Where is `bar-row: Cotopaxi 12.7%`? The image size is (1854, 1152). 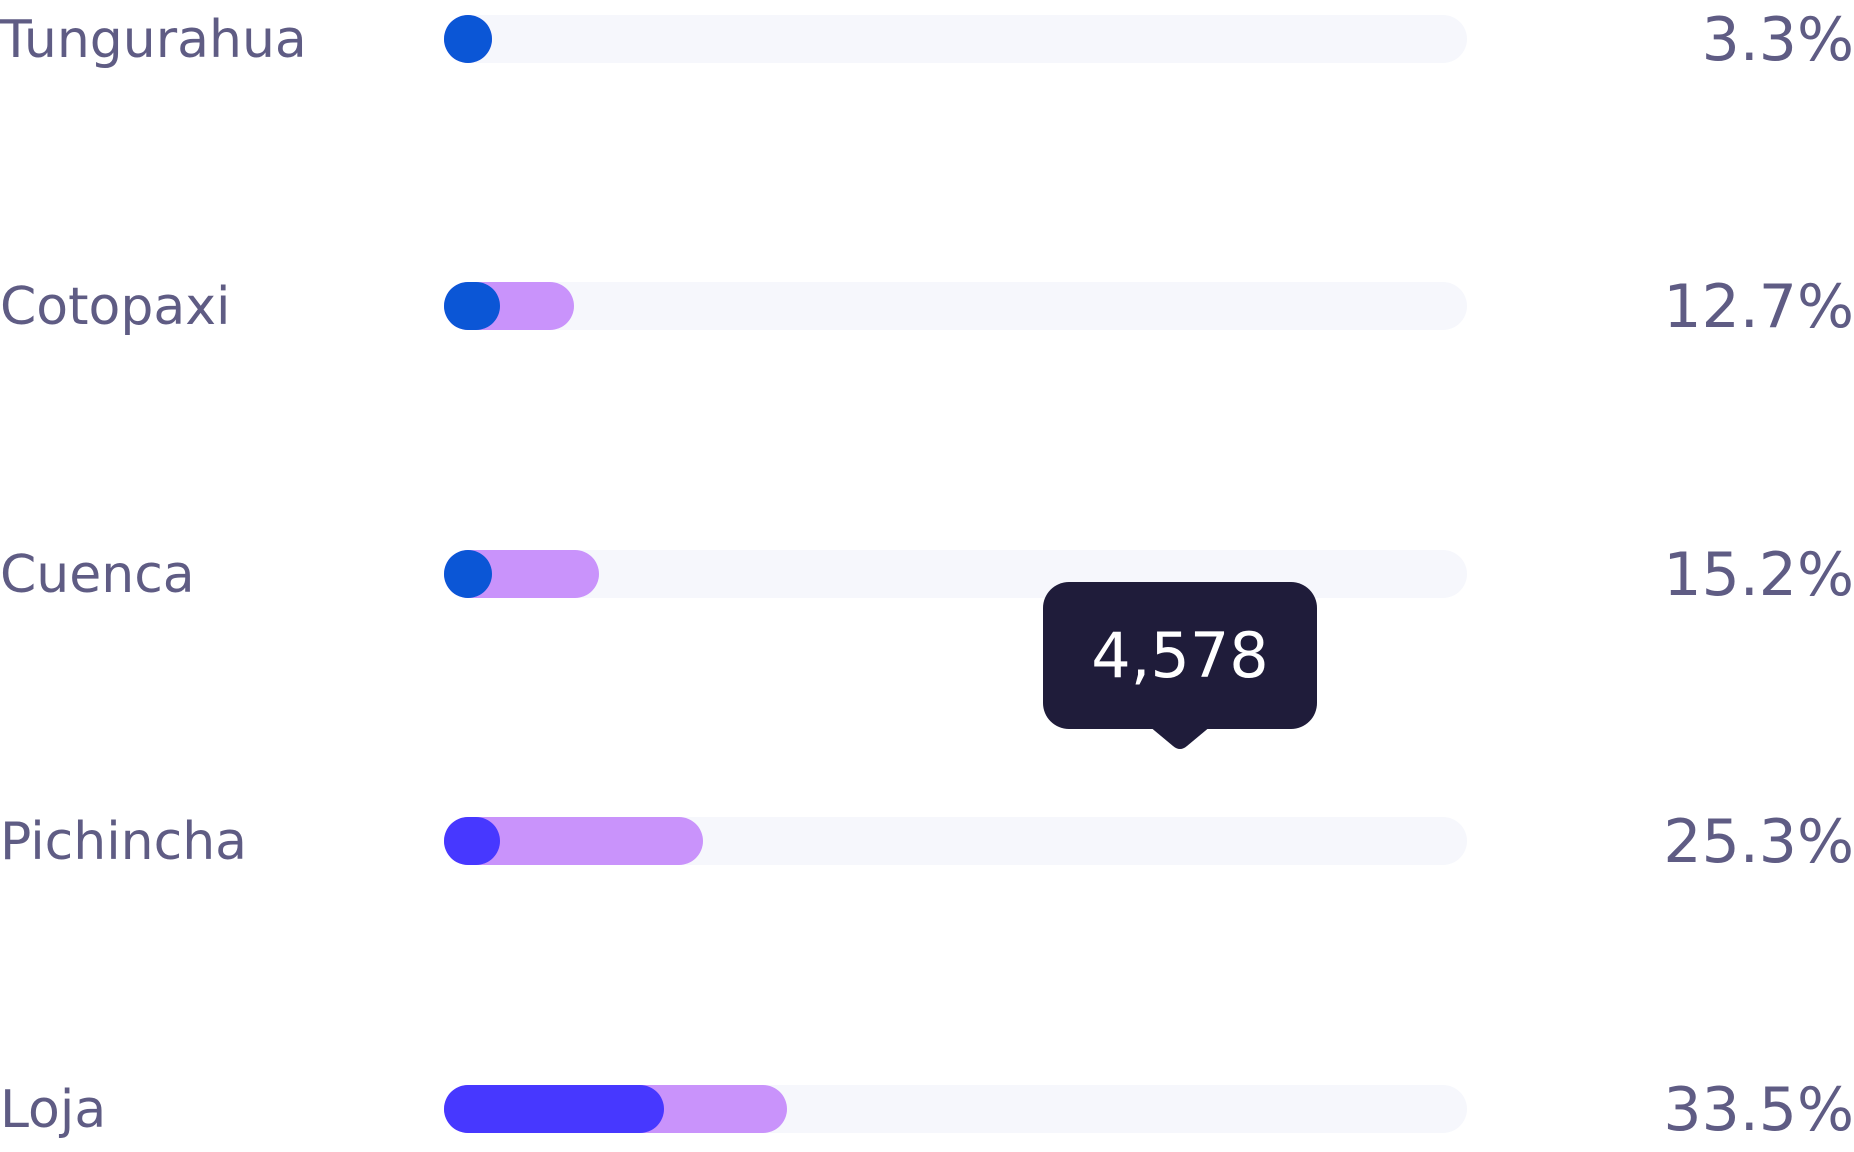
bar-row: Cotopaxi 12.7% is located at coordinates (927, 307).